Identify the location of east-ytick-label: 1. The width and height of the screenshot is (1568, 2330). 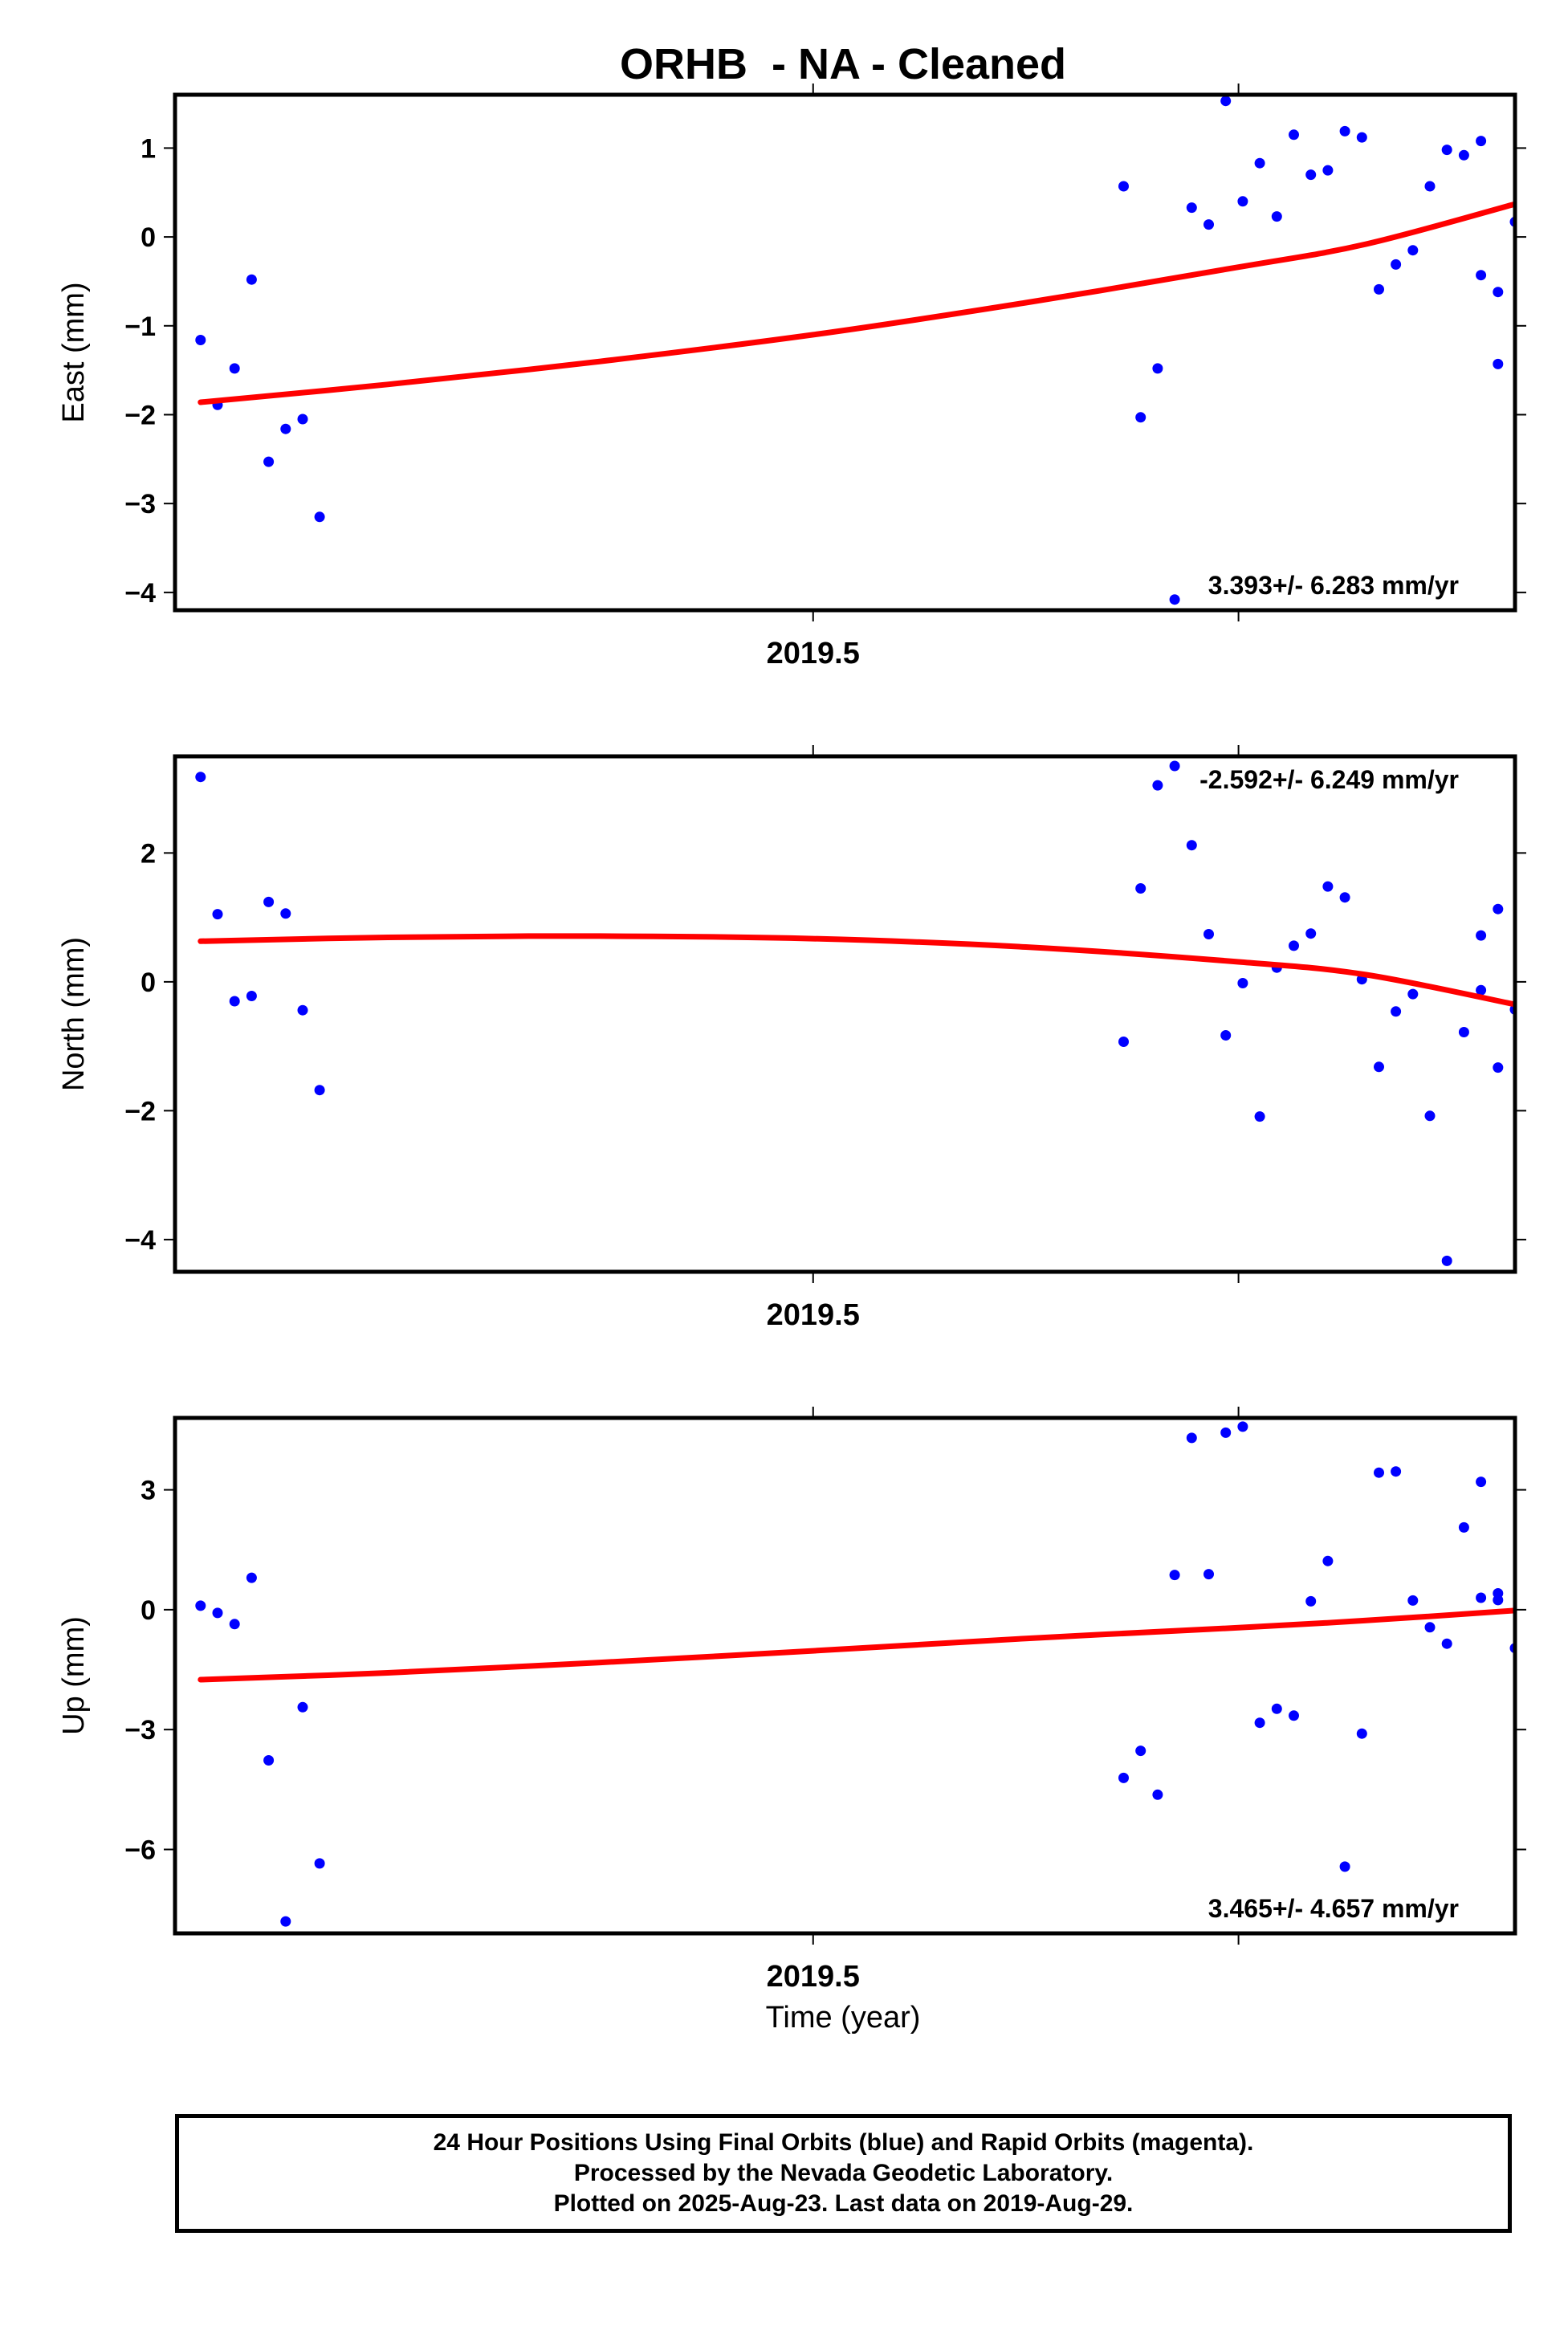
(148, 148).